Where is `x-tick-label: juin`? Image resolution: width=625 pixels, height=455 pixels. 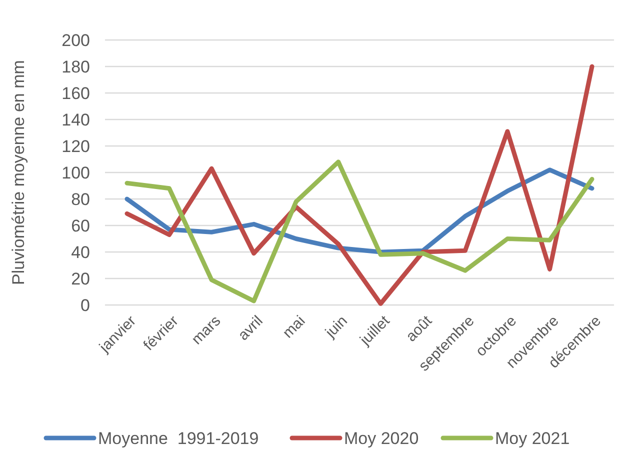
x-tick-label: juin is located at coordinates (336, 327).